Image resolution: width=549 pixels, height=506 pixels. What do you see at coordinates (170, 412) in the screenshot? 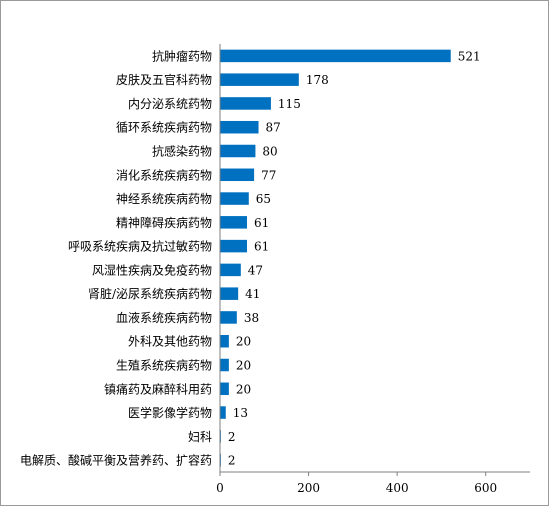
I see `category-label: 医学影像学药物` at bounding box center [170, 412].